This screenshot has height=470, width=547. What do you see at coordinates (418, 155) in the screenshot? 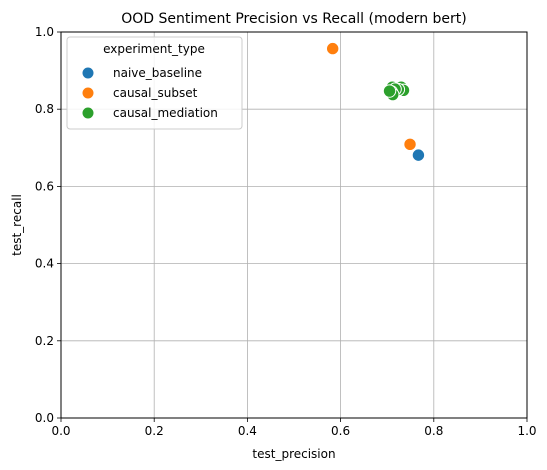
I see `data-point-naive-baseline` at bounding box center [418, 155].